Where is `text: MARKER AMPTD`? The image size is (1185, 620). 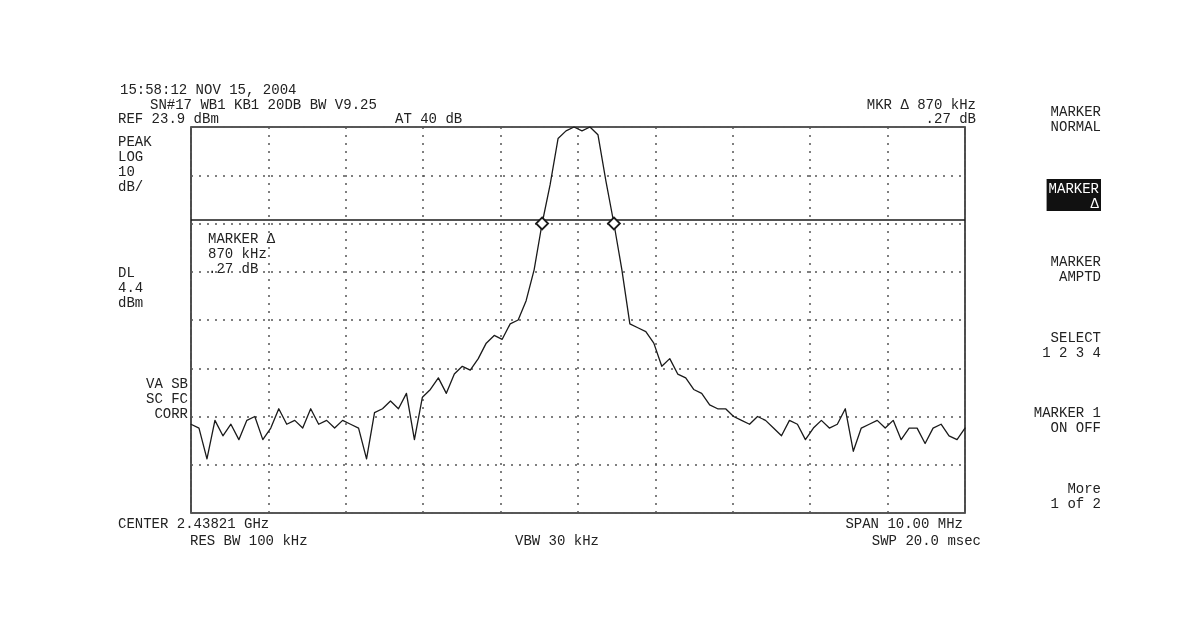 text: MARKER AMPTD is located at coordinates (1076, 269).